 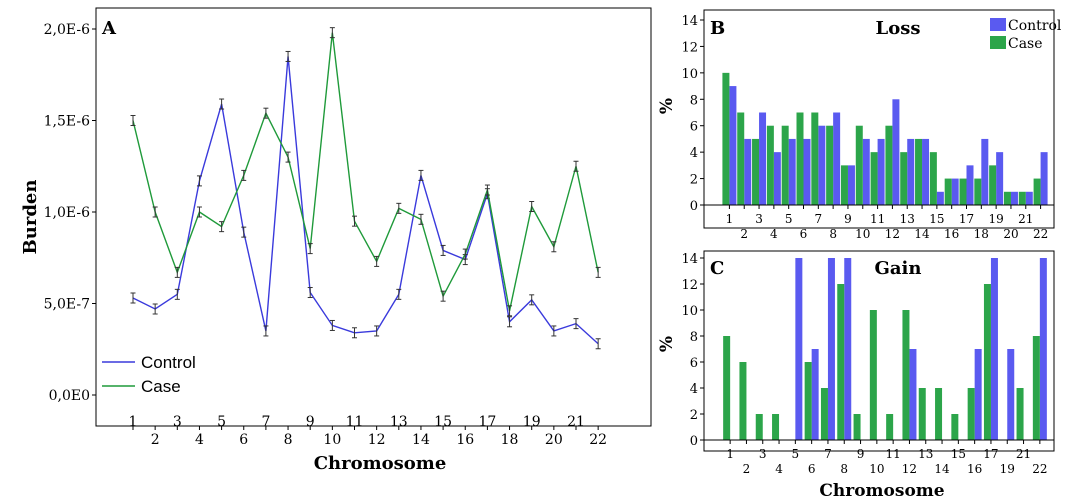 What do you see at coordinates (744, 234) in the screenshot?
I see `x-tick-label: 2` at bounding box center [744, 234].